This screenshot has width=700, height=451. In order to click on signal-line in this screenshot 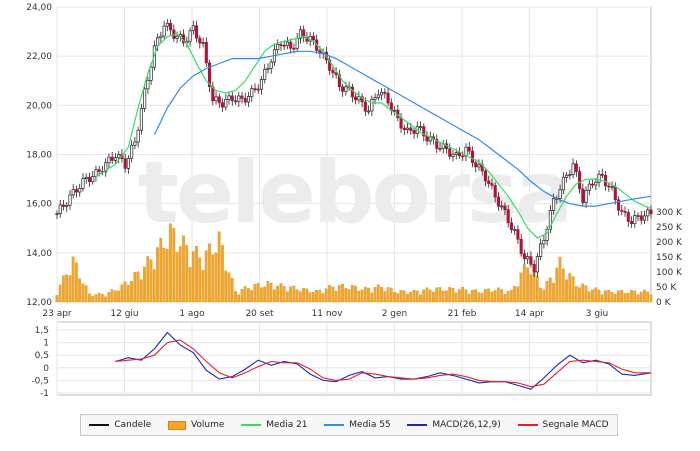, I will do `click(383, 363)`.